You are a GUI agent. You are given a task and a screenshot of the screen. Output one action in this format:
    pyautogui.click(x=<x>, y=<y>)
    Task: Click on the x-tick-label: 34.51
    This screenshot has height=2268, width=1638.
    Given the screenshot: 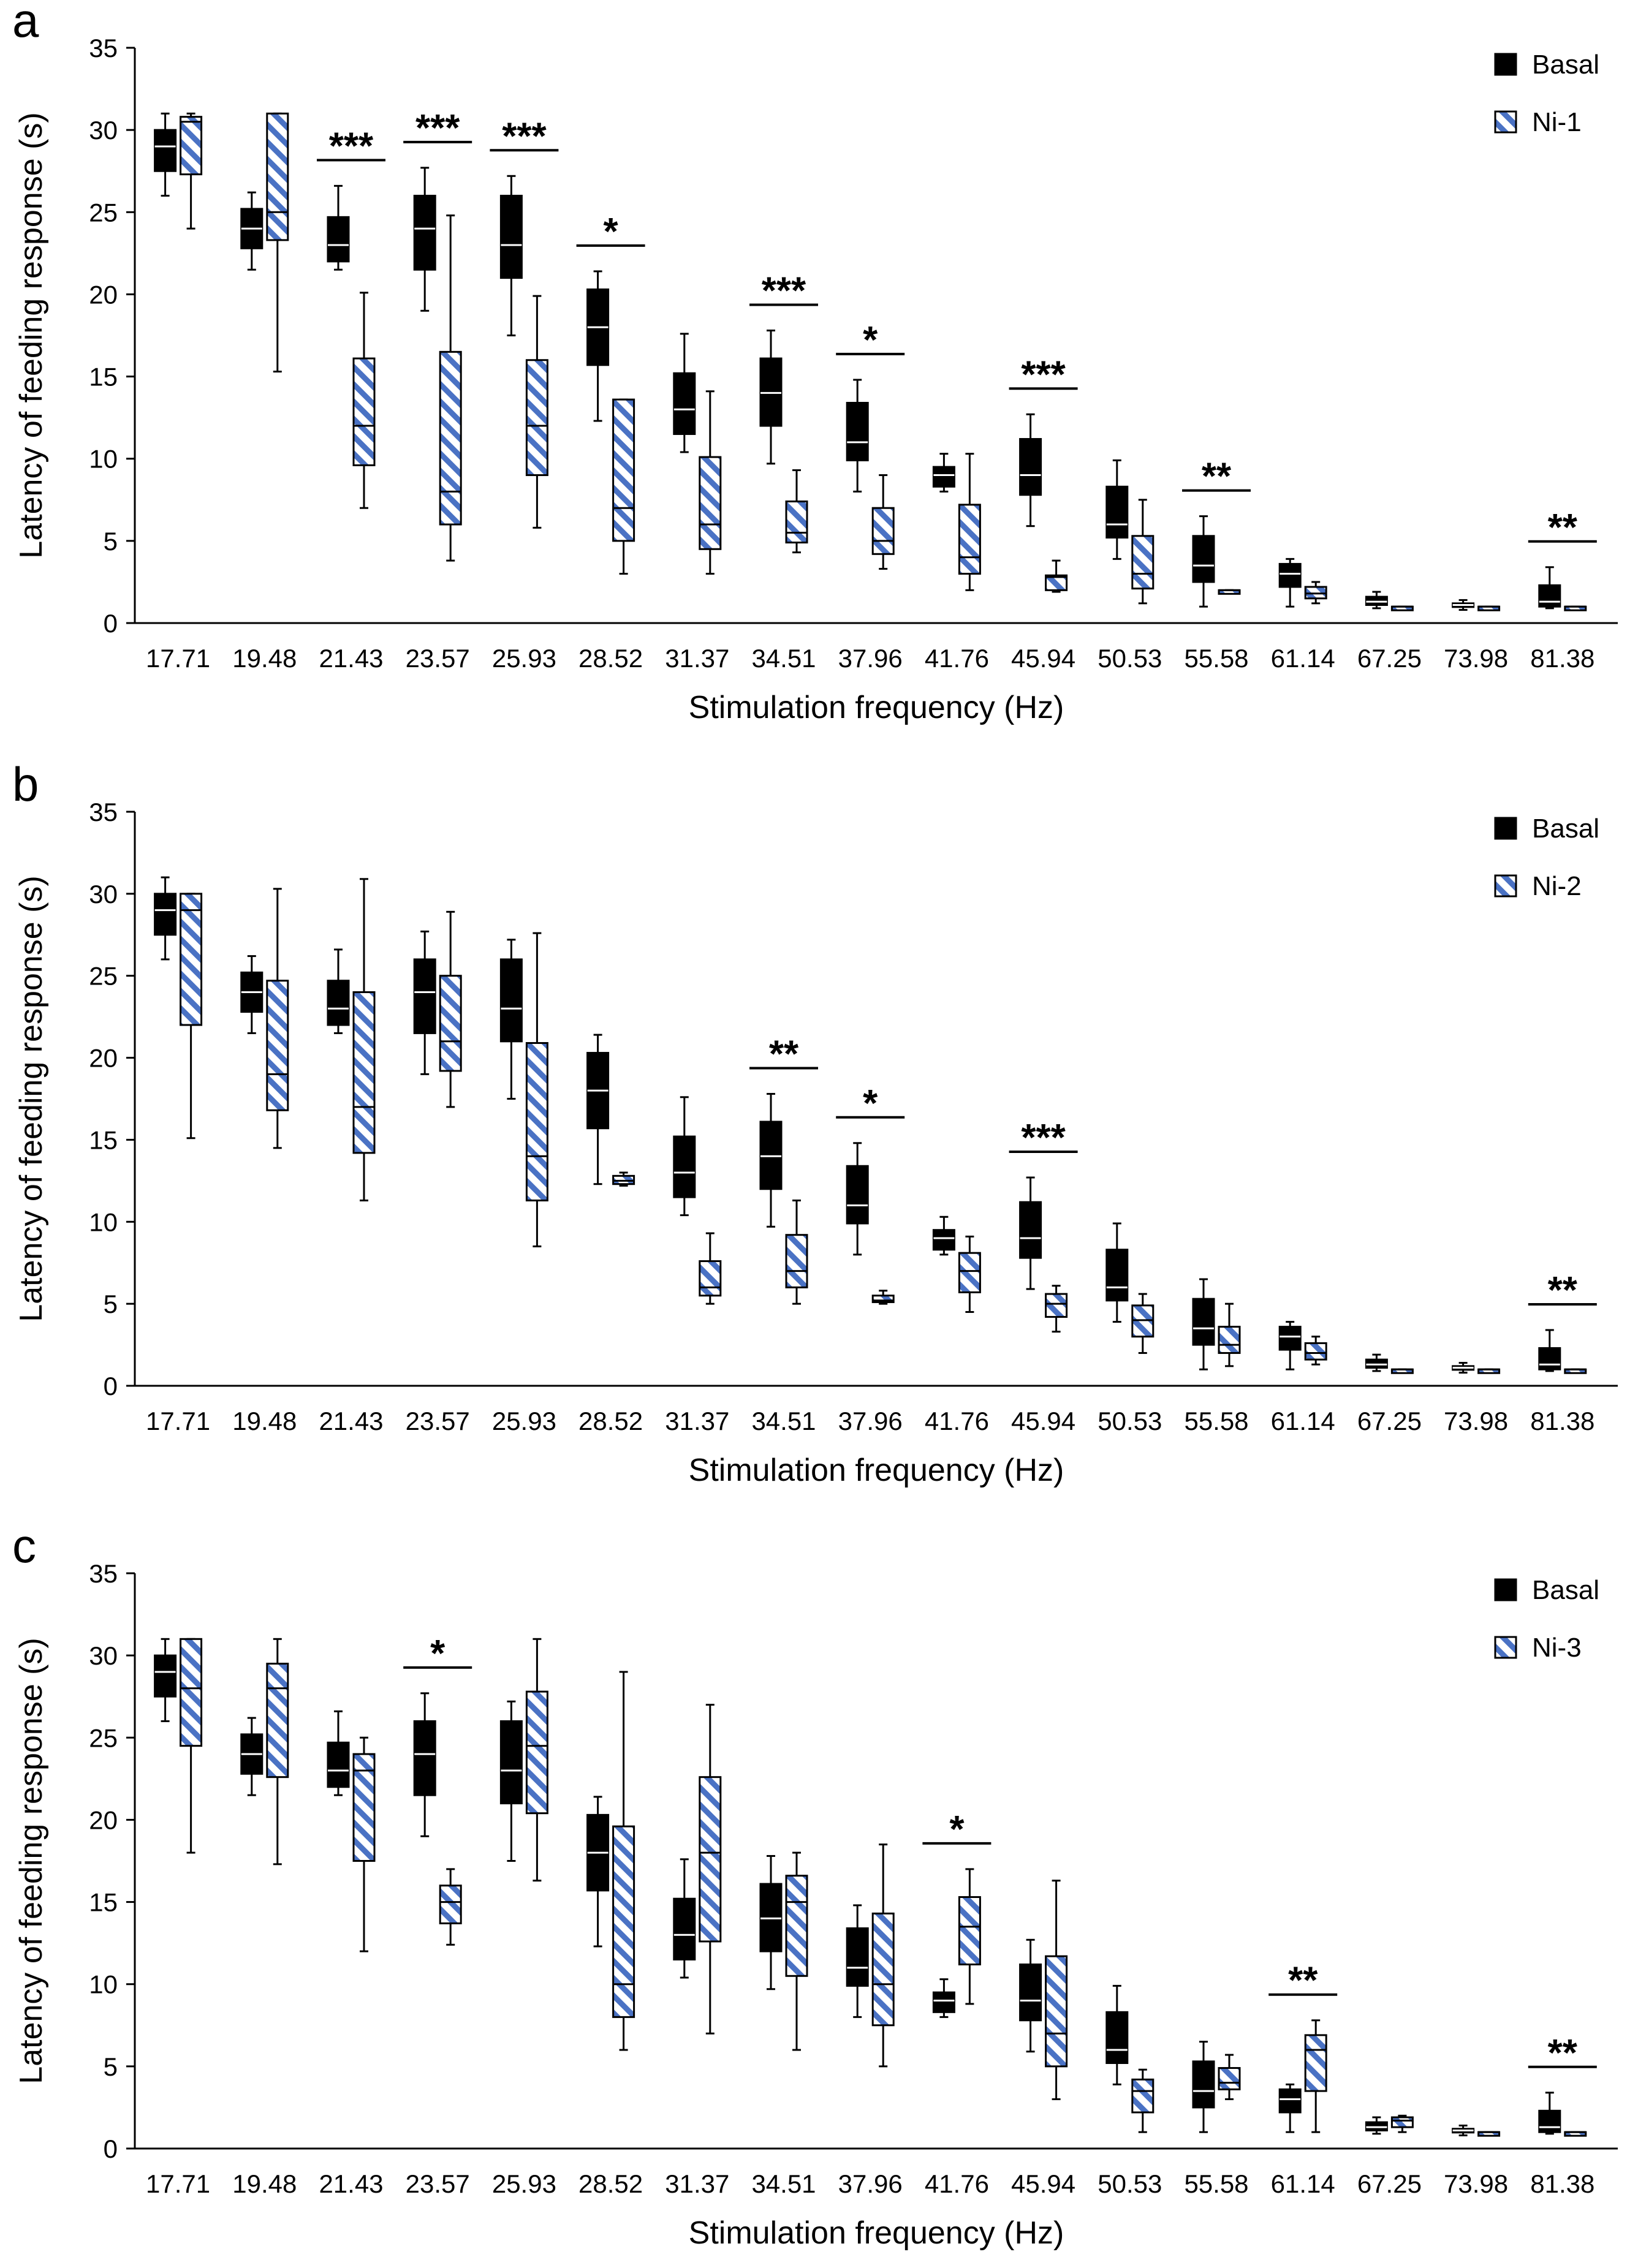 What is the action you would take?
    pyautogui.click(x=783, y=2184)
    